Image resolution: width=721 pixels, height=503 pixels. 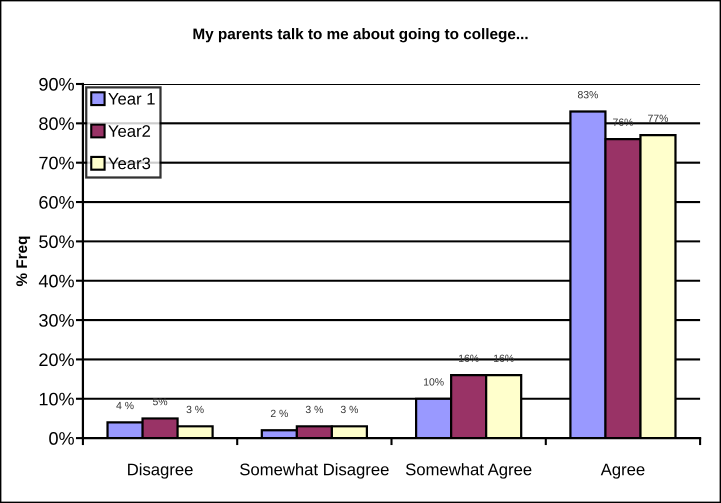 What do you see at coordinates (314, 471) in the screenshot?
I see `x-tick-label: Somewhat Disagree` at bounding box center [314, 471].